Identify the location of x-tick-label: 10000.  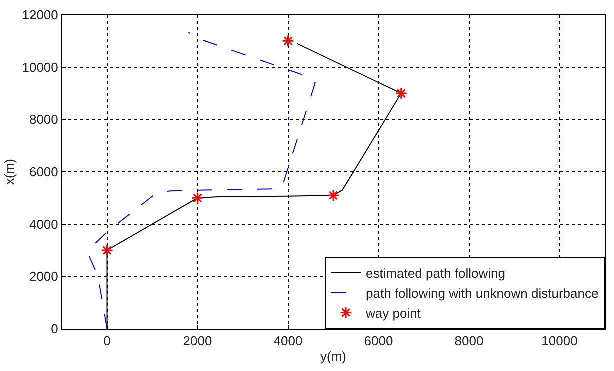
(560, 341).